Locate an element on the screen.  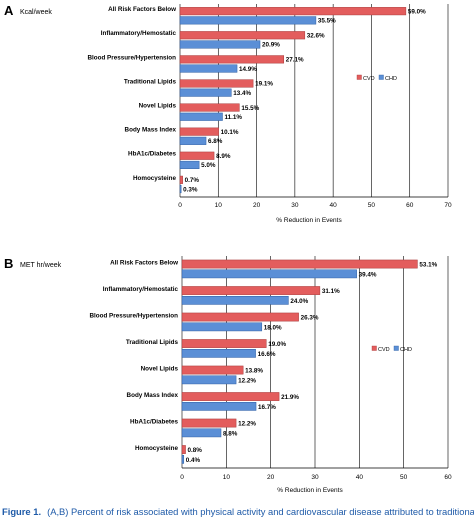
legend-label-cvd: CVD is located at coordinates (369, 79).